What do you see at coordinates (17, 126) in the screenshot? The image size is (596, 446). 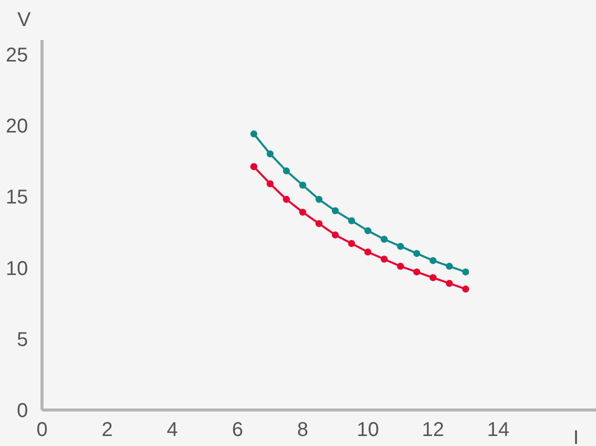 I see `y-tick-label: 20` at bounding box center [17, 126].